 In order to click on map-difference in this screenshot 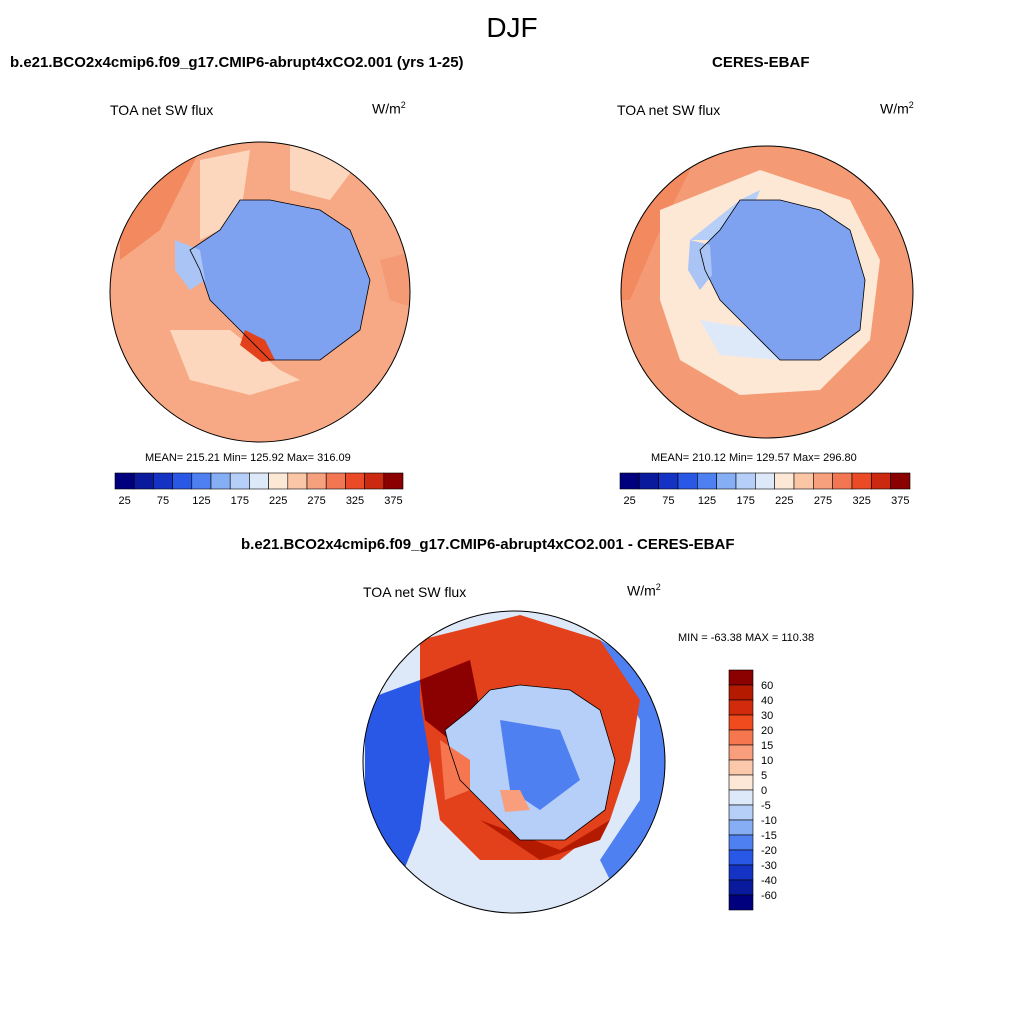, I will do `click(514, 762)`.